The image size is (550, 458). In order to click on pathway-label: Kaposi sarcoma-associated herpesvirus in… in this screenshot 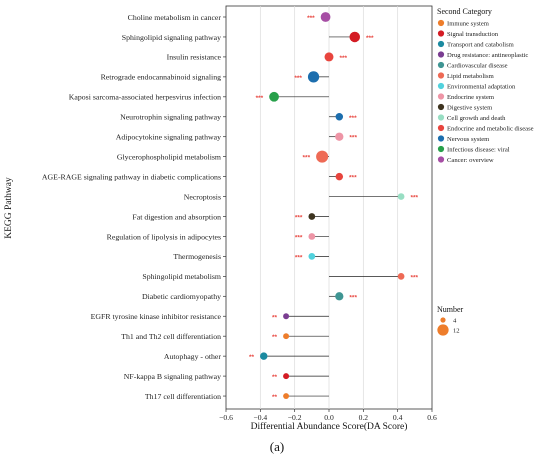, I will do `click(145, 97)`.